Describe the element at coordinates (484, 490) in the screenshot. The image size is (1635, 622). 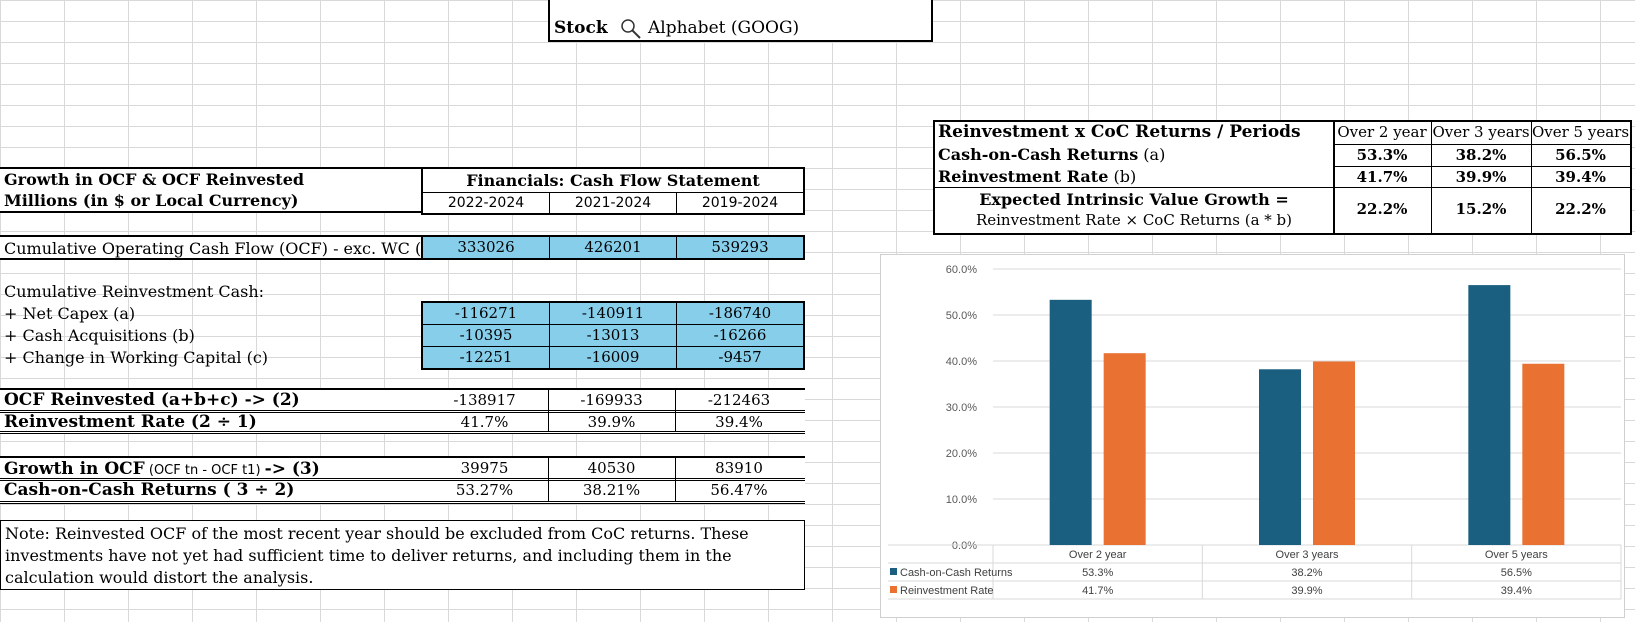
I see `coc-cell-1: 53.27%` at that location.